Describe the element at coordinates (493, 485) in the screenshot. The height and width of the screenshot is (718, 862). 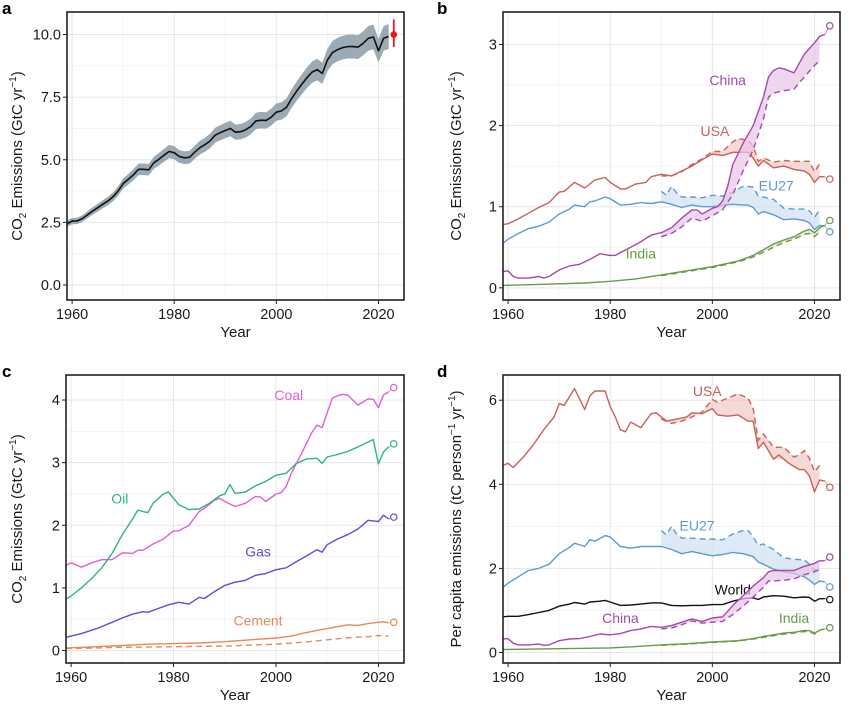
I see `y-tick-label: 4` at that location.